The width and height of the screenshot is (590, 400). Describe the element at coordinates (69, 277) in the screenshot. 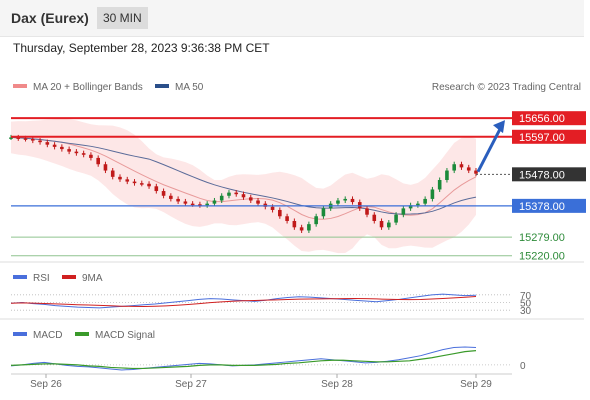

I see `rsi-ma-legend-swatch` at that location.